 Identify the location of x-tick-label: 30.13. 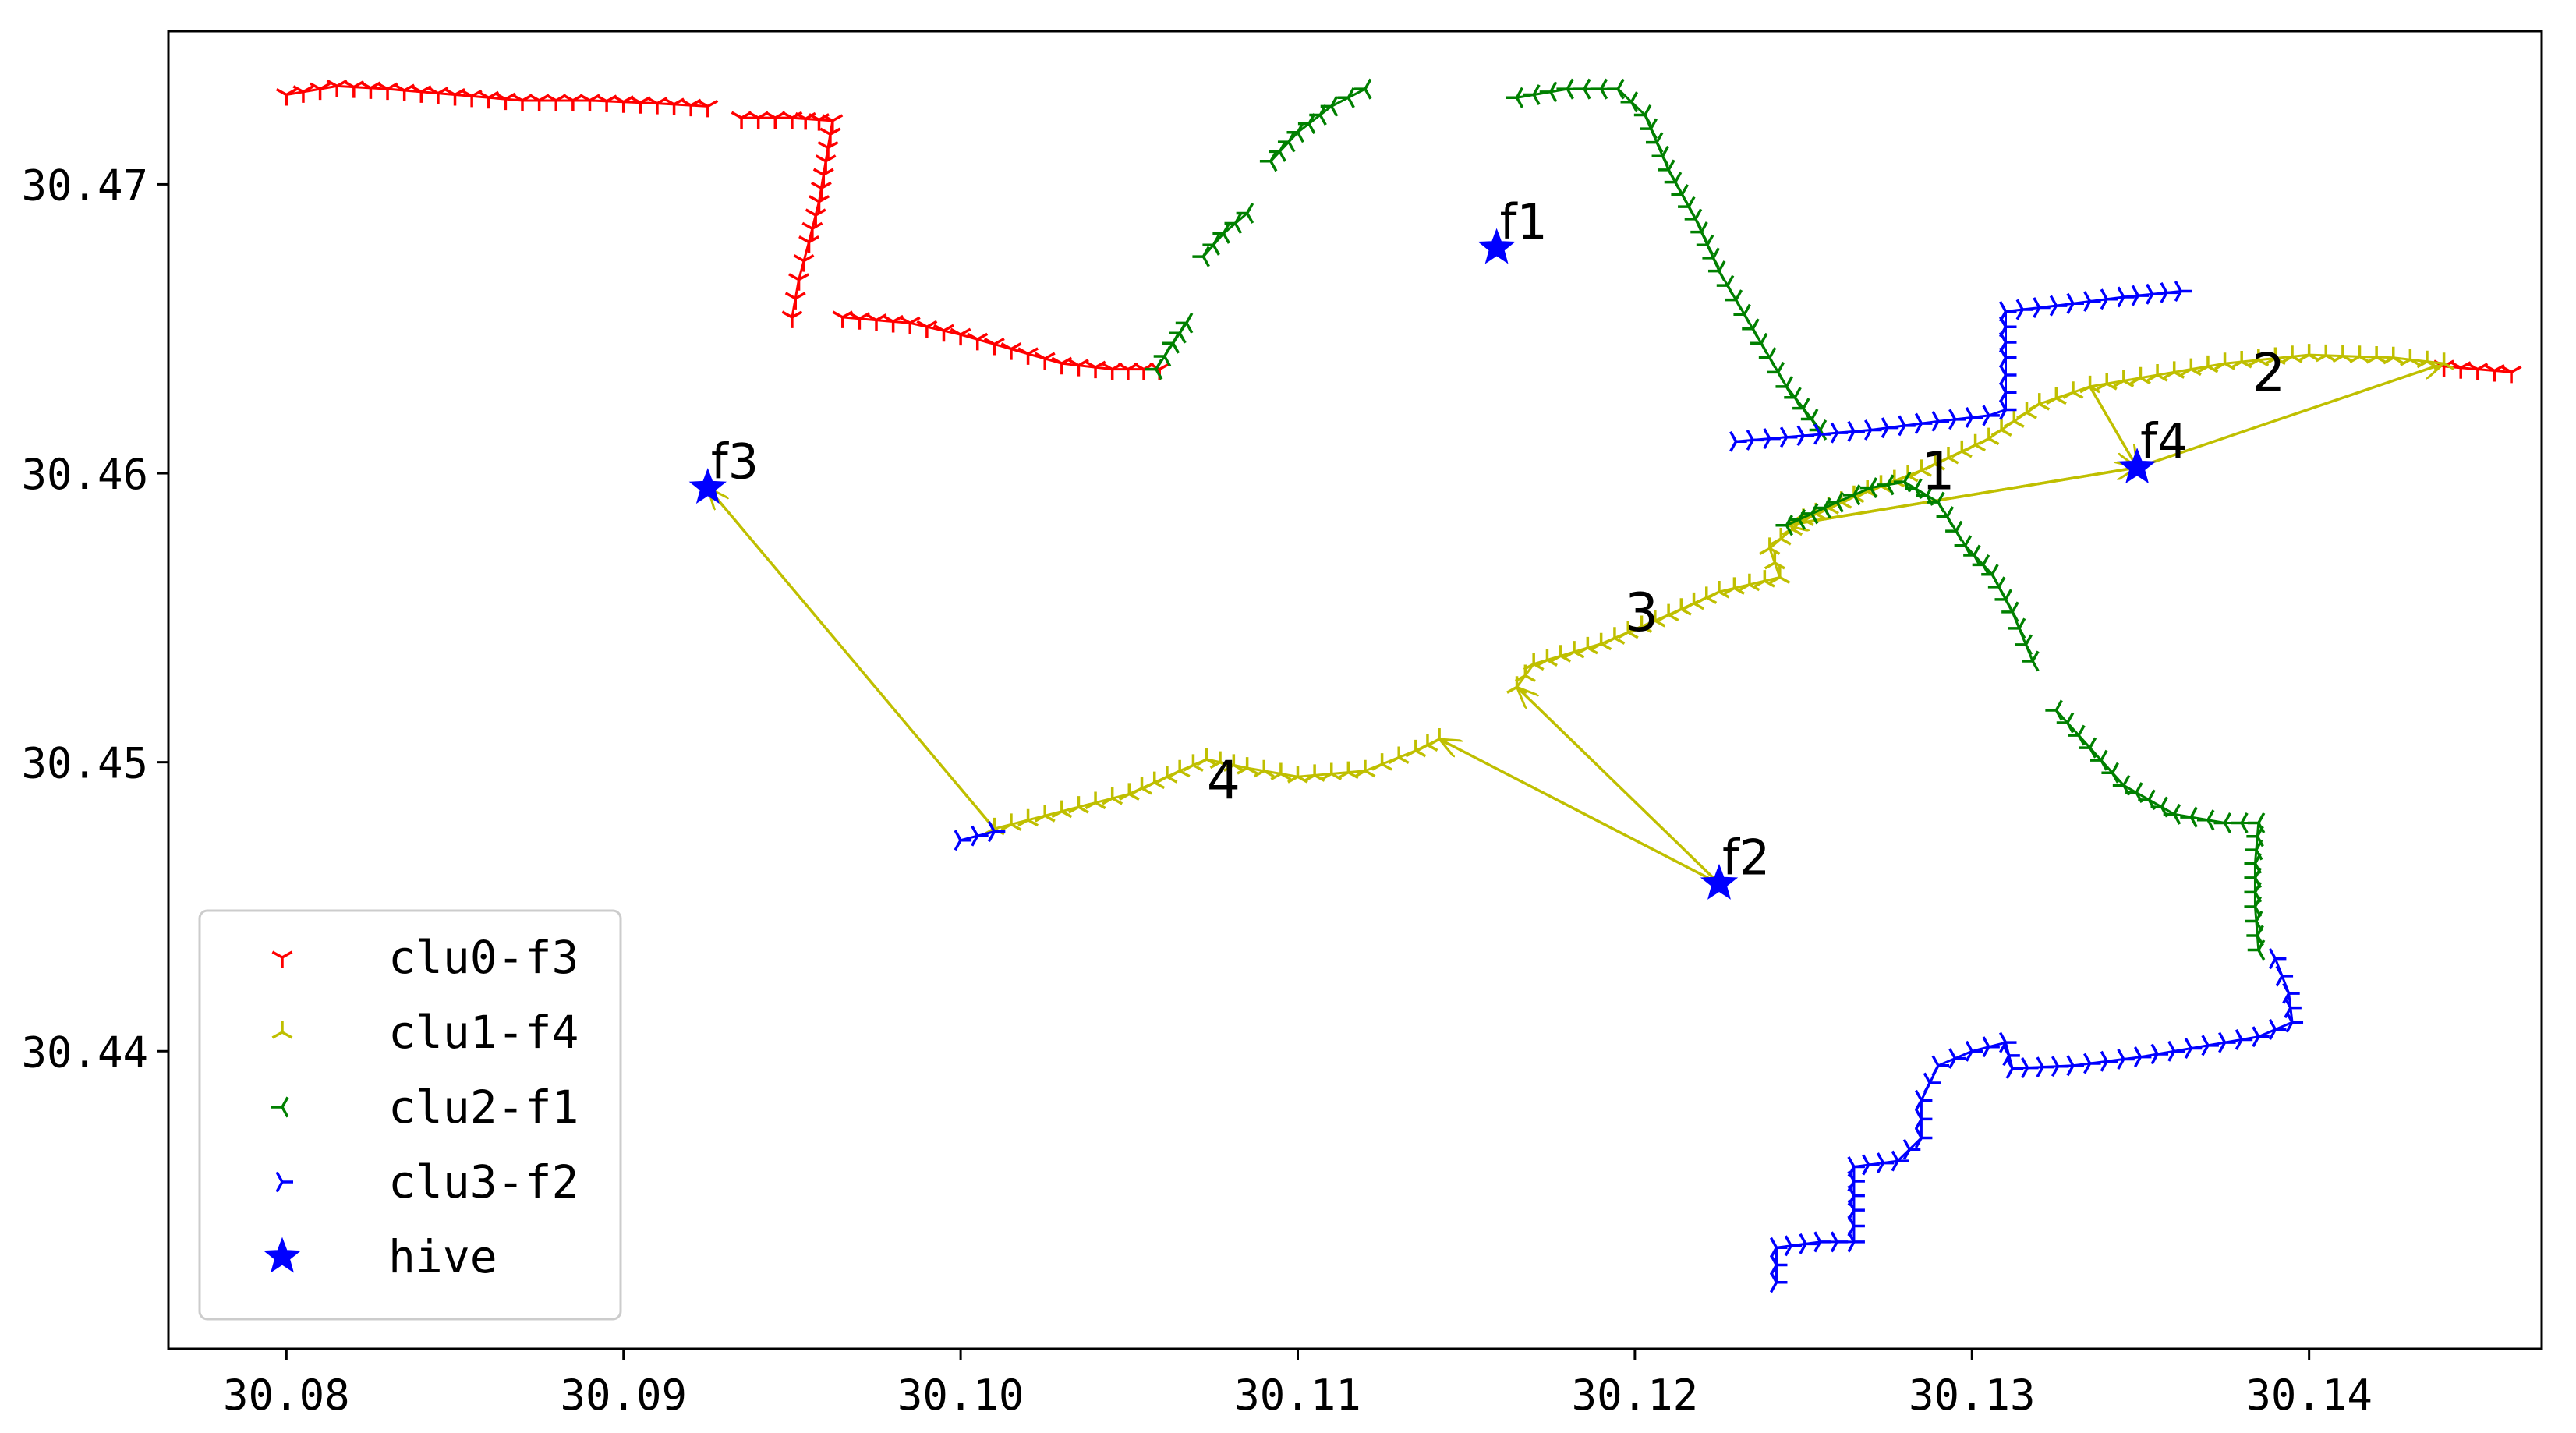
(1972, 1395).